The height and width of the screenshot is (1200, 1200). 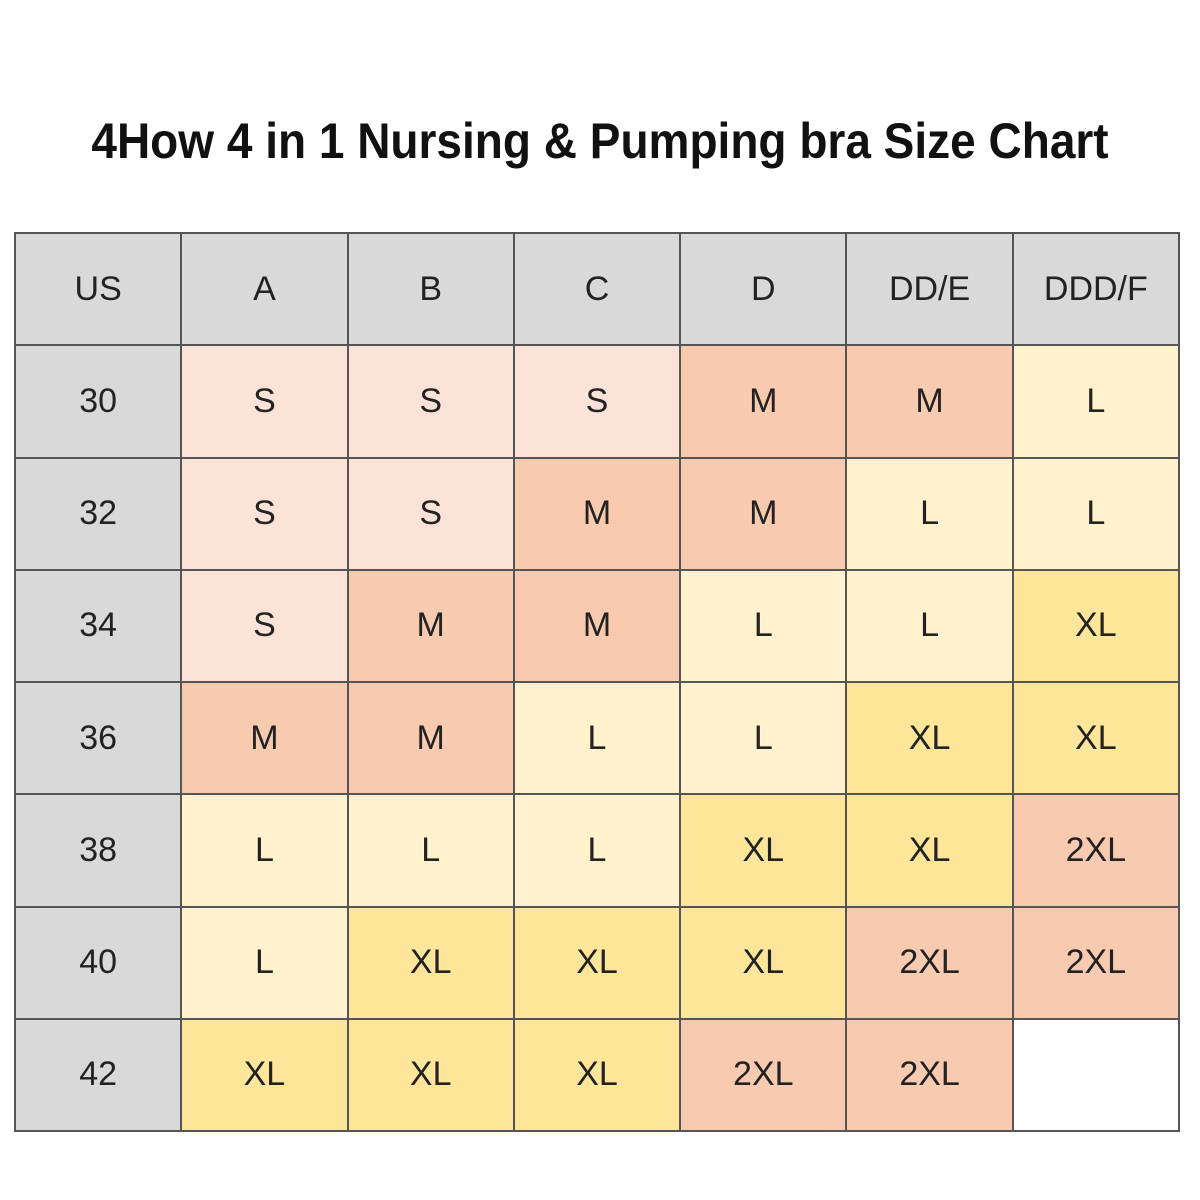 I want to click on row-label: 38, so click(x=99, y=851).